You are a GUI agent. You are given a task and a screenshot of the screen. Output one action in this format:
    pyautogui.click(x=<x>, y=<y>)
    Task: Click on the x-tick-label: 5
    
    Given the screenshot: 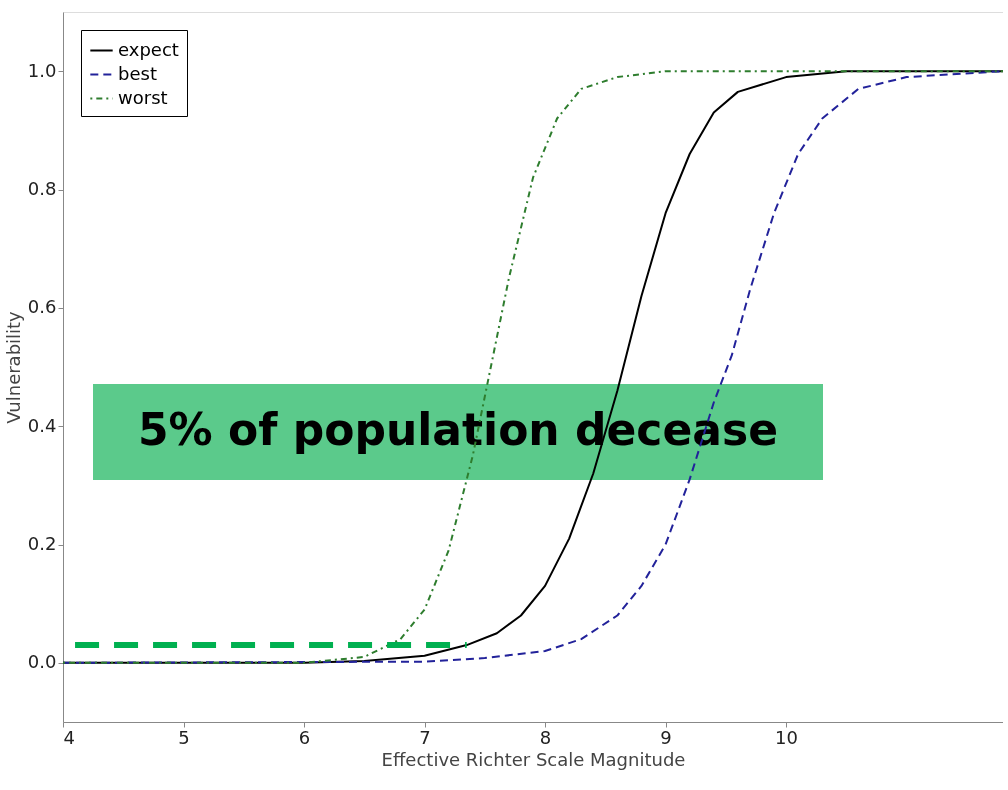 What is the action you would take?
    pyautogui.click(x=184, y=737)
    